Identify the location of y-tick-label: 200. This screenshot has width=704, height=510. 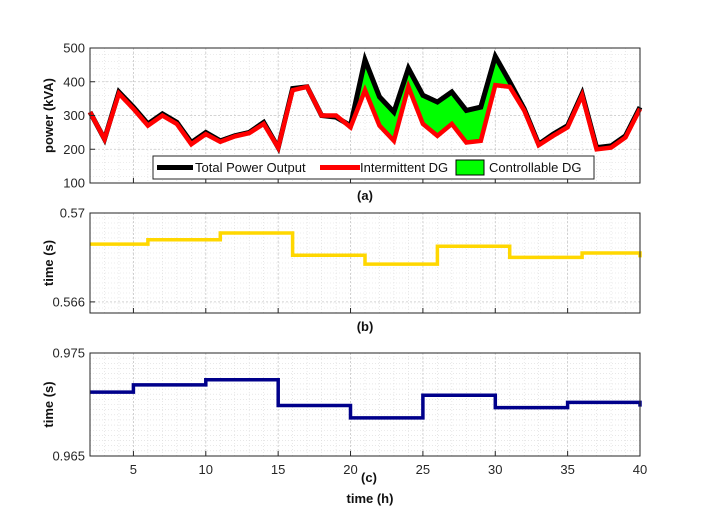
(74, 149).